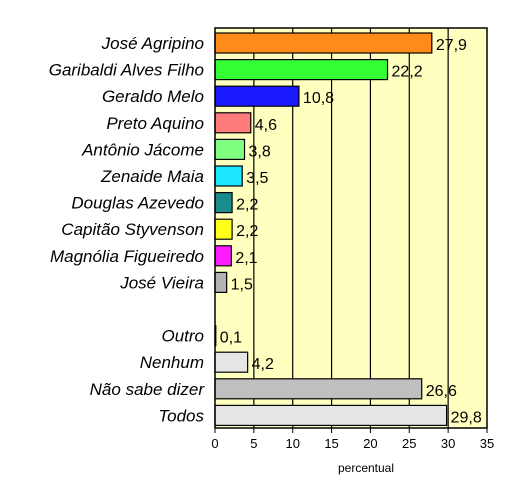 This screenshot has width=527, height=479. I want to click on x-tick-label: 20, so click(370, 443).